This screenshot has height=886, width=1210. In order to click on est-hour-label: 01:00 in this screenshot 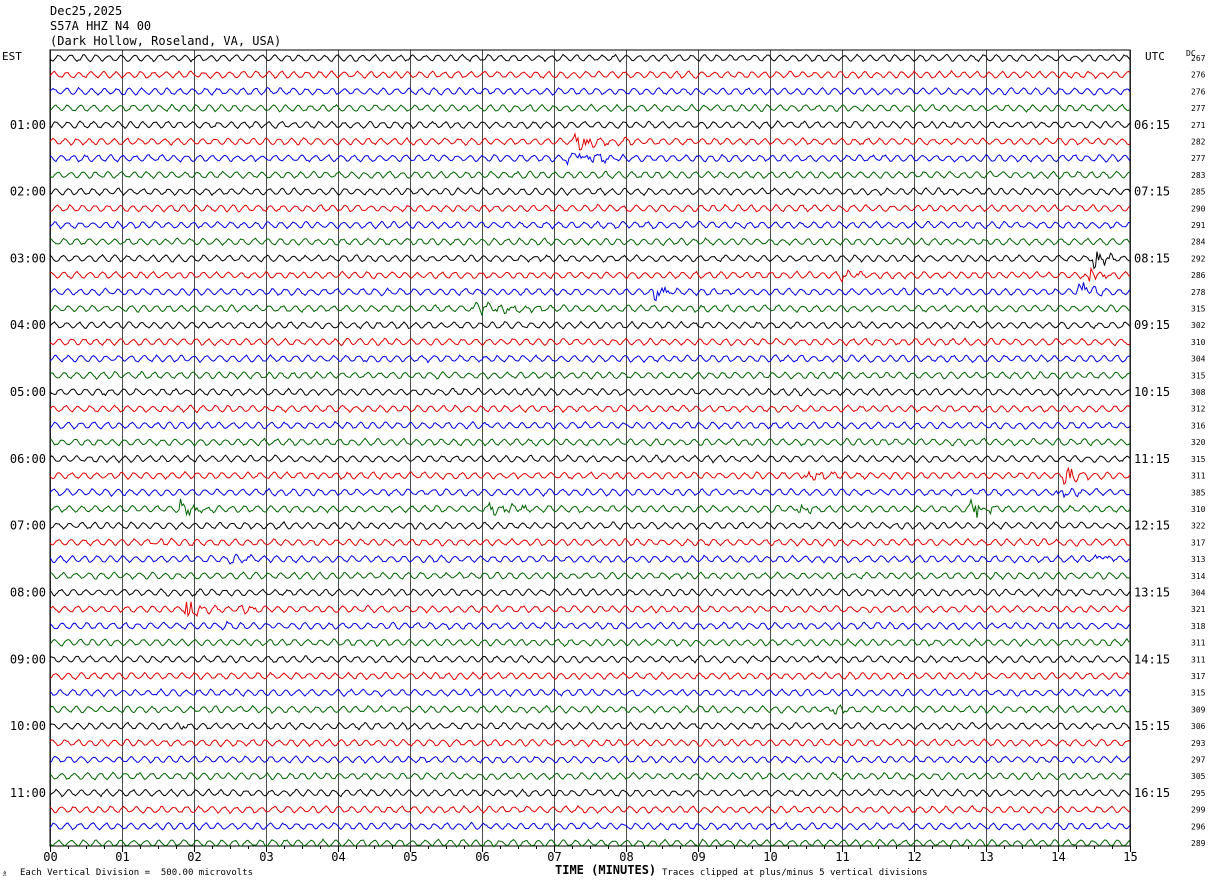, I will do `click(28, 125)`.